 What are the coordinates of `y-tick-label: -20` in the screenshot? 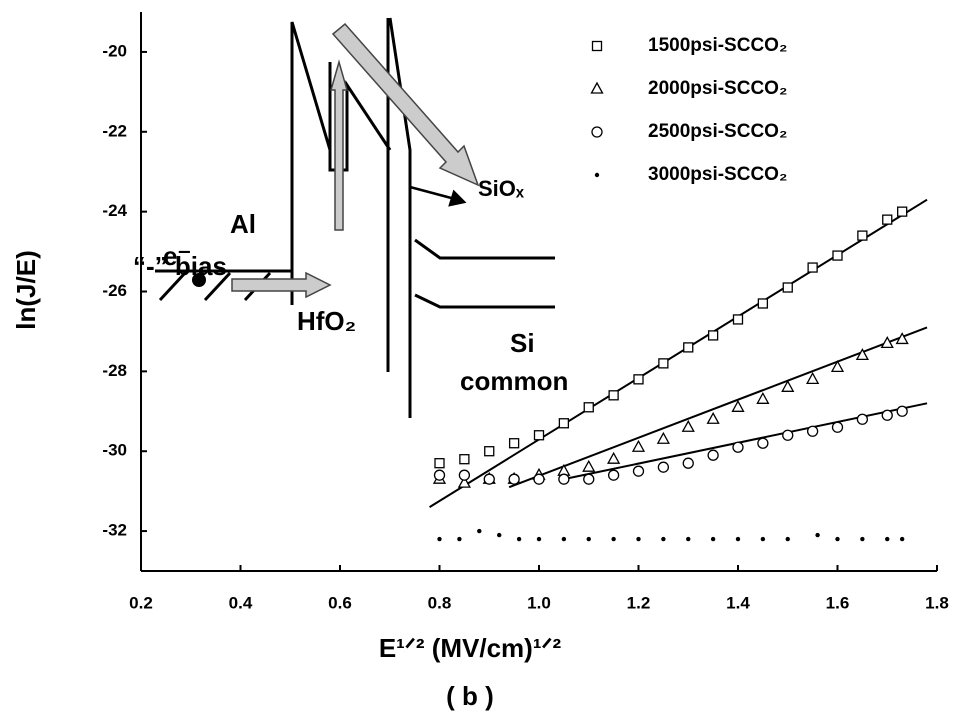 It's located at (114, 50).